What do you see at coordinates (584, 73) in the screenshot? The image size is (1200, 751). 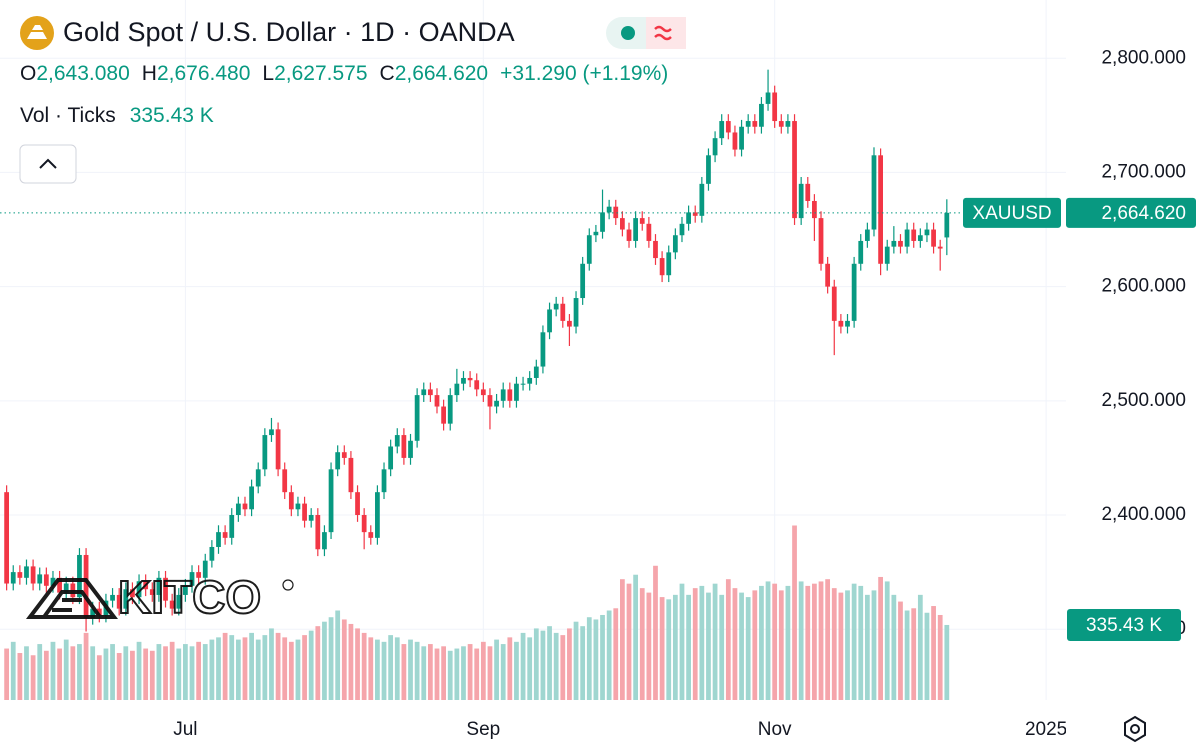 I see `change: +31.290 (+1.19%)` at bounding box center [584, 73].